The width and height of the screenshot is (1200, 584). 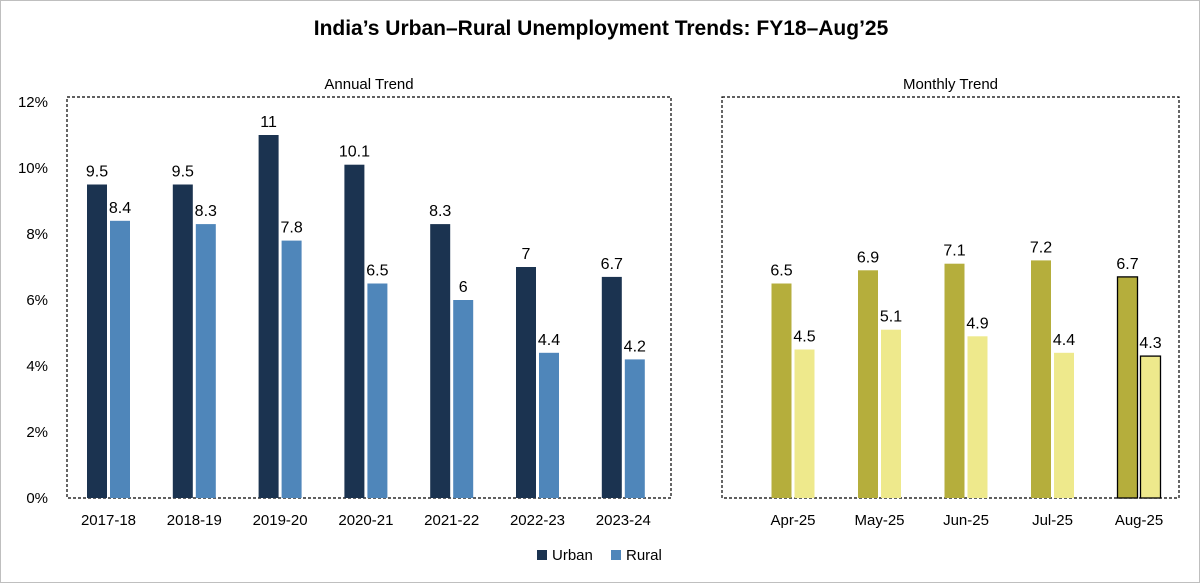 What do you see at coordinates (977, 323) in the screenshot?
I see `monthly-trend-data-label-rural: 4.9` at bounding box center [977, 323].